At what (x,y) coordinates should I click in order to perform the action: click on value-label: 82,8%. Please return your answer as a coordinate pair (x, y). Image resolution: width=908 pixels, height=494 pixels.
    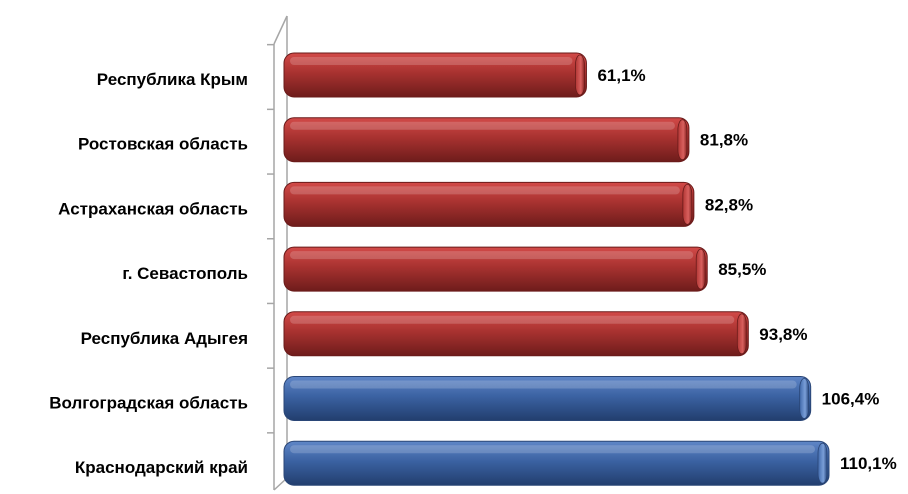
    Looking at the image, I should click on (729, 204).